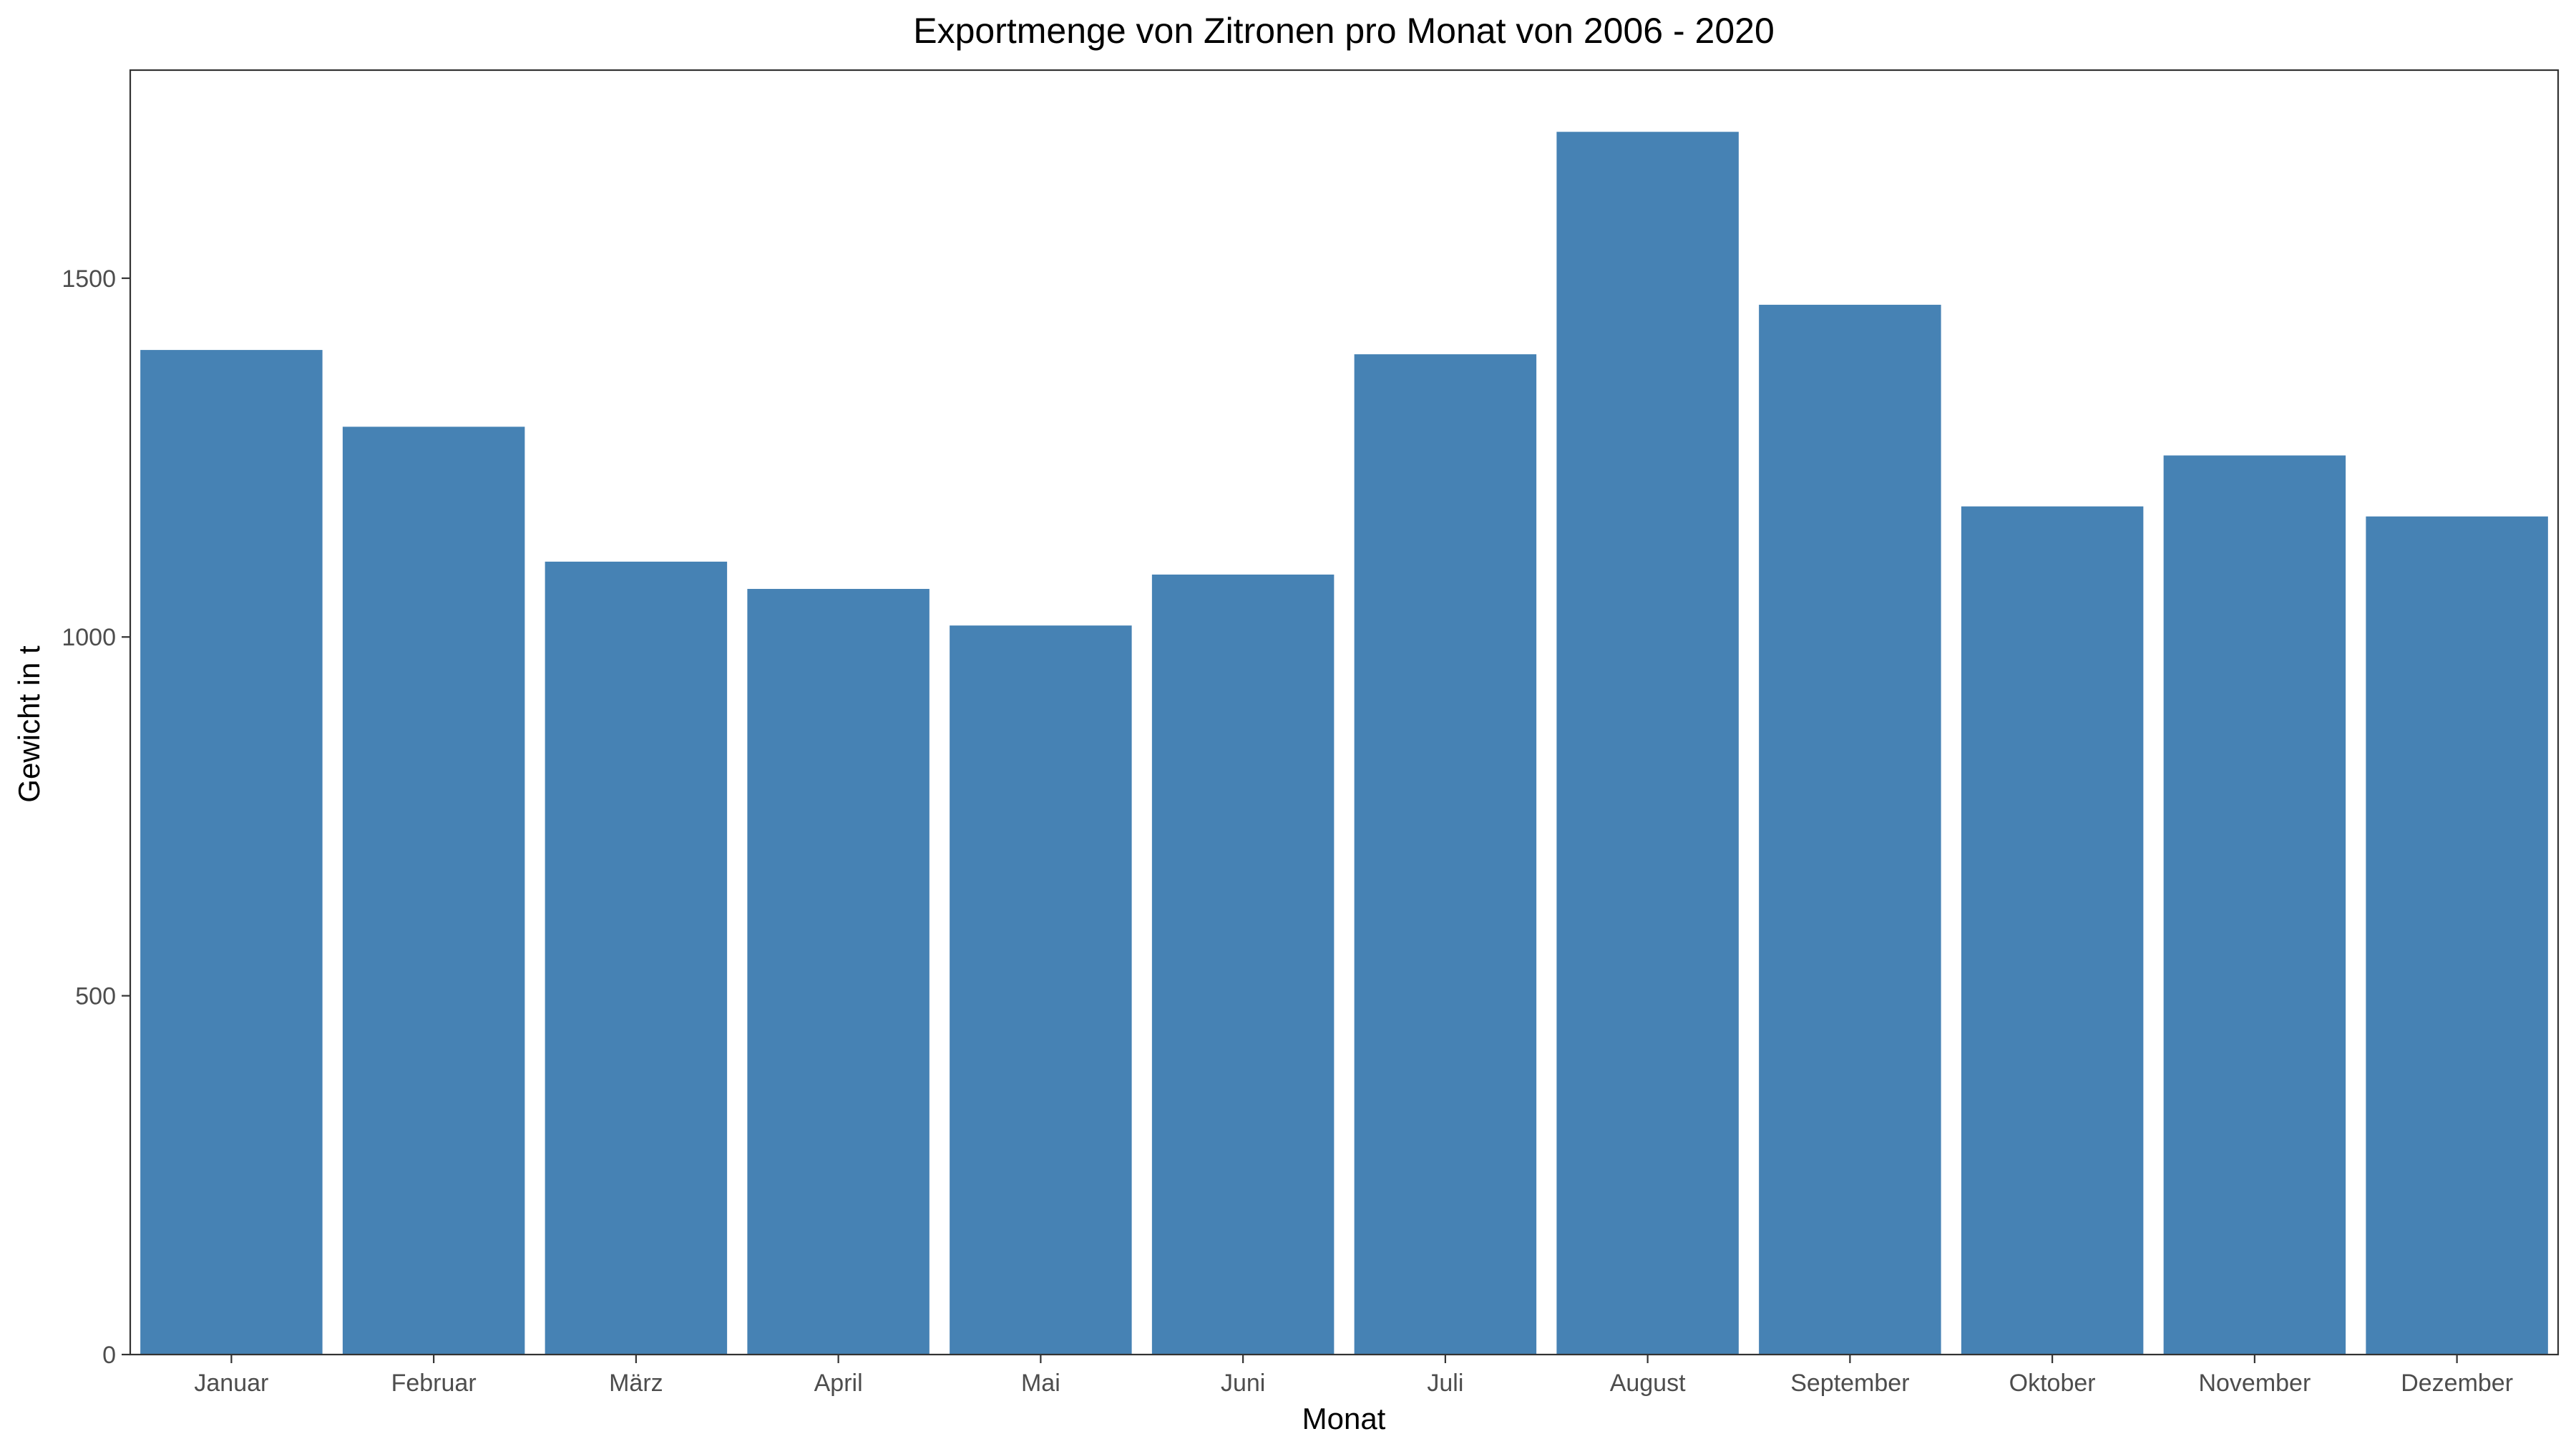  I want to click on x-tick-label: März, so click(636, 1383).